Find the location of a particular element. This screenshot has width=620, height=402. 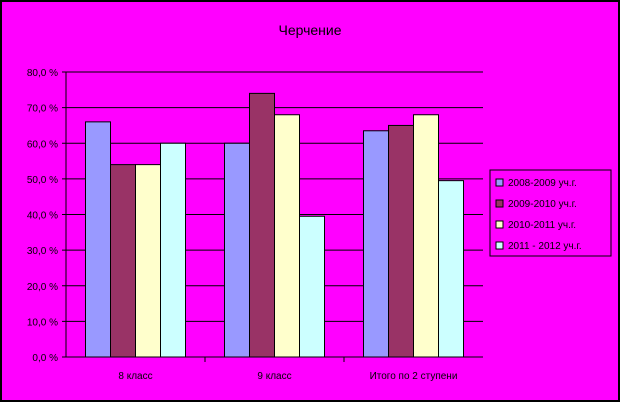

legend-swatch-2009-2010 is located at coordinates (499, 203).